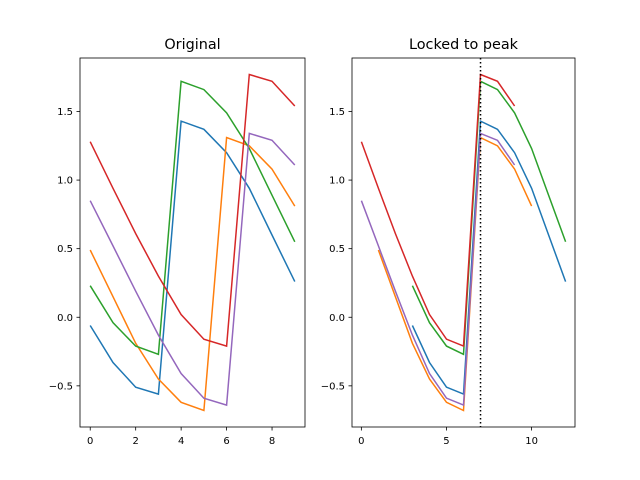 Image resolution: width=640 pixels, height=480 pixels. I want to click on subplot-title: Locked to peak, so click(464, 45).